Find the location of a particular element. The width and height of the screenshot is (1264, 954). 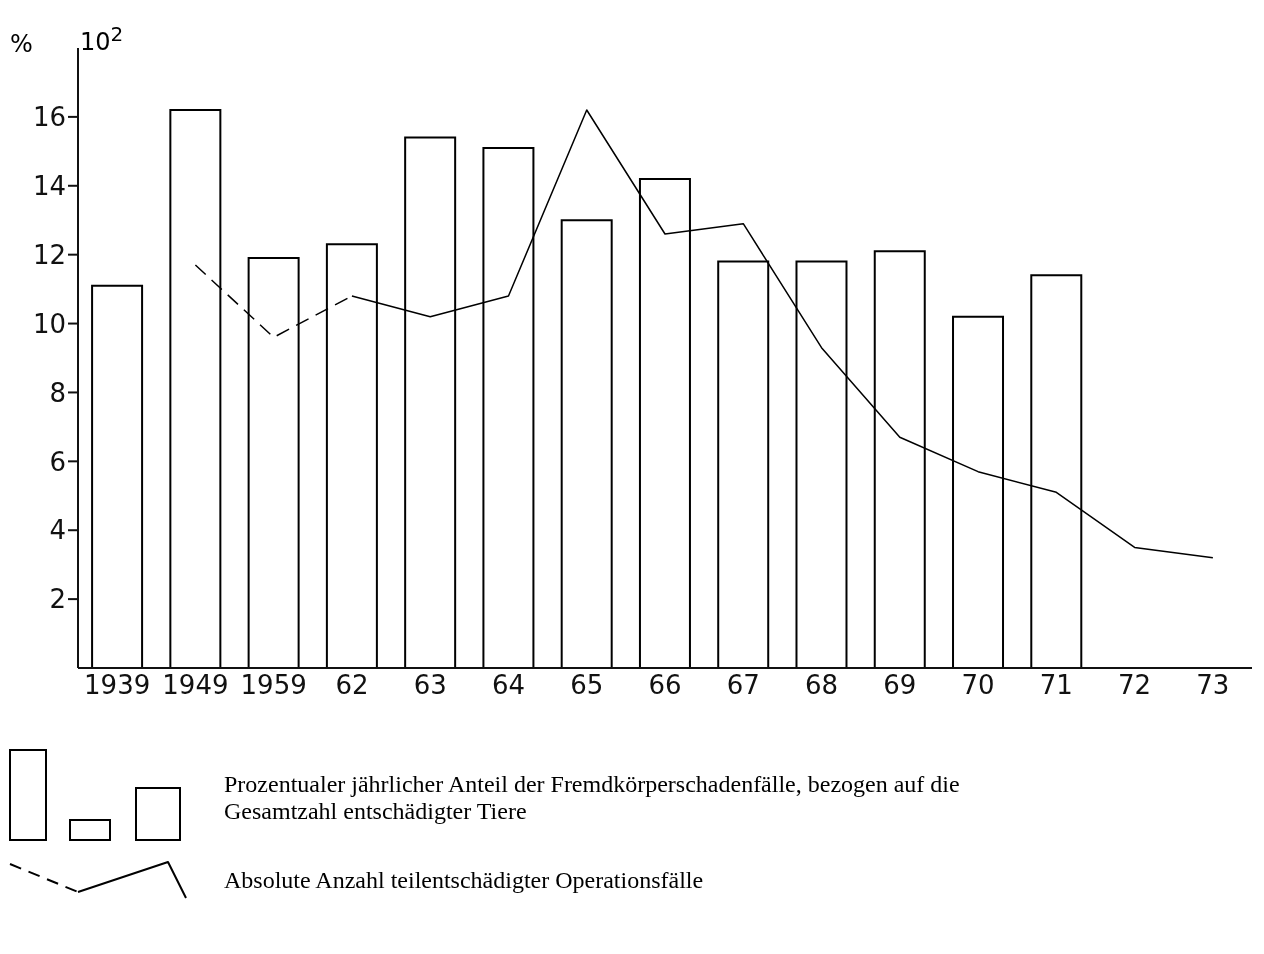

x-tick-label: 73 is located at coordinates (1213, 685).